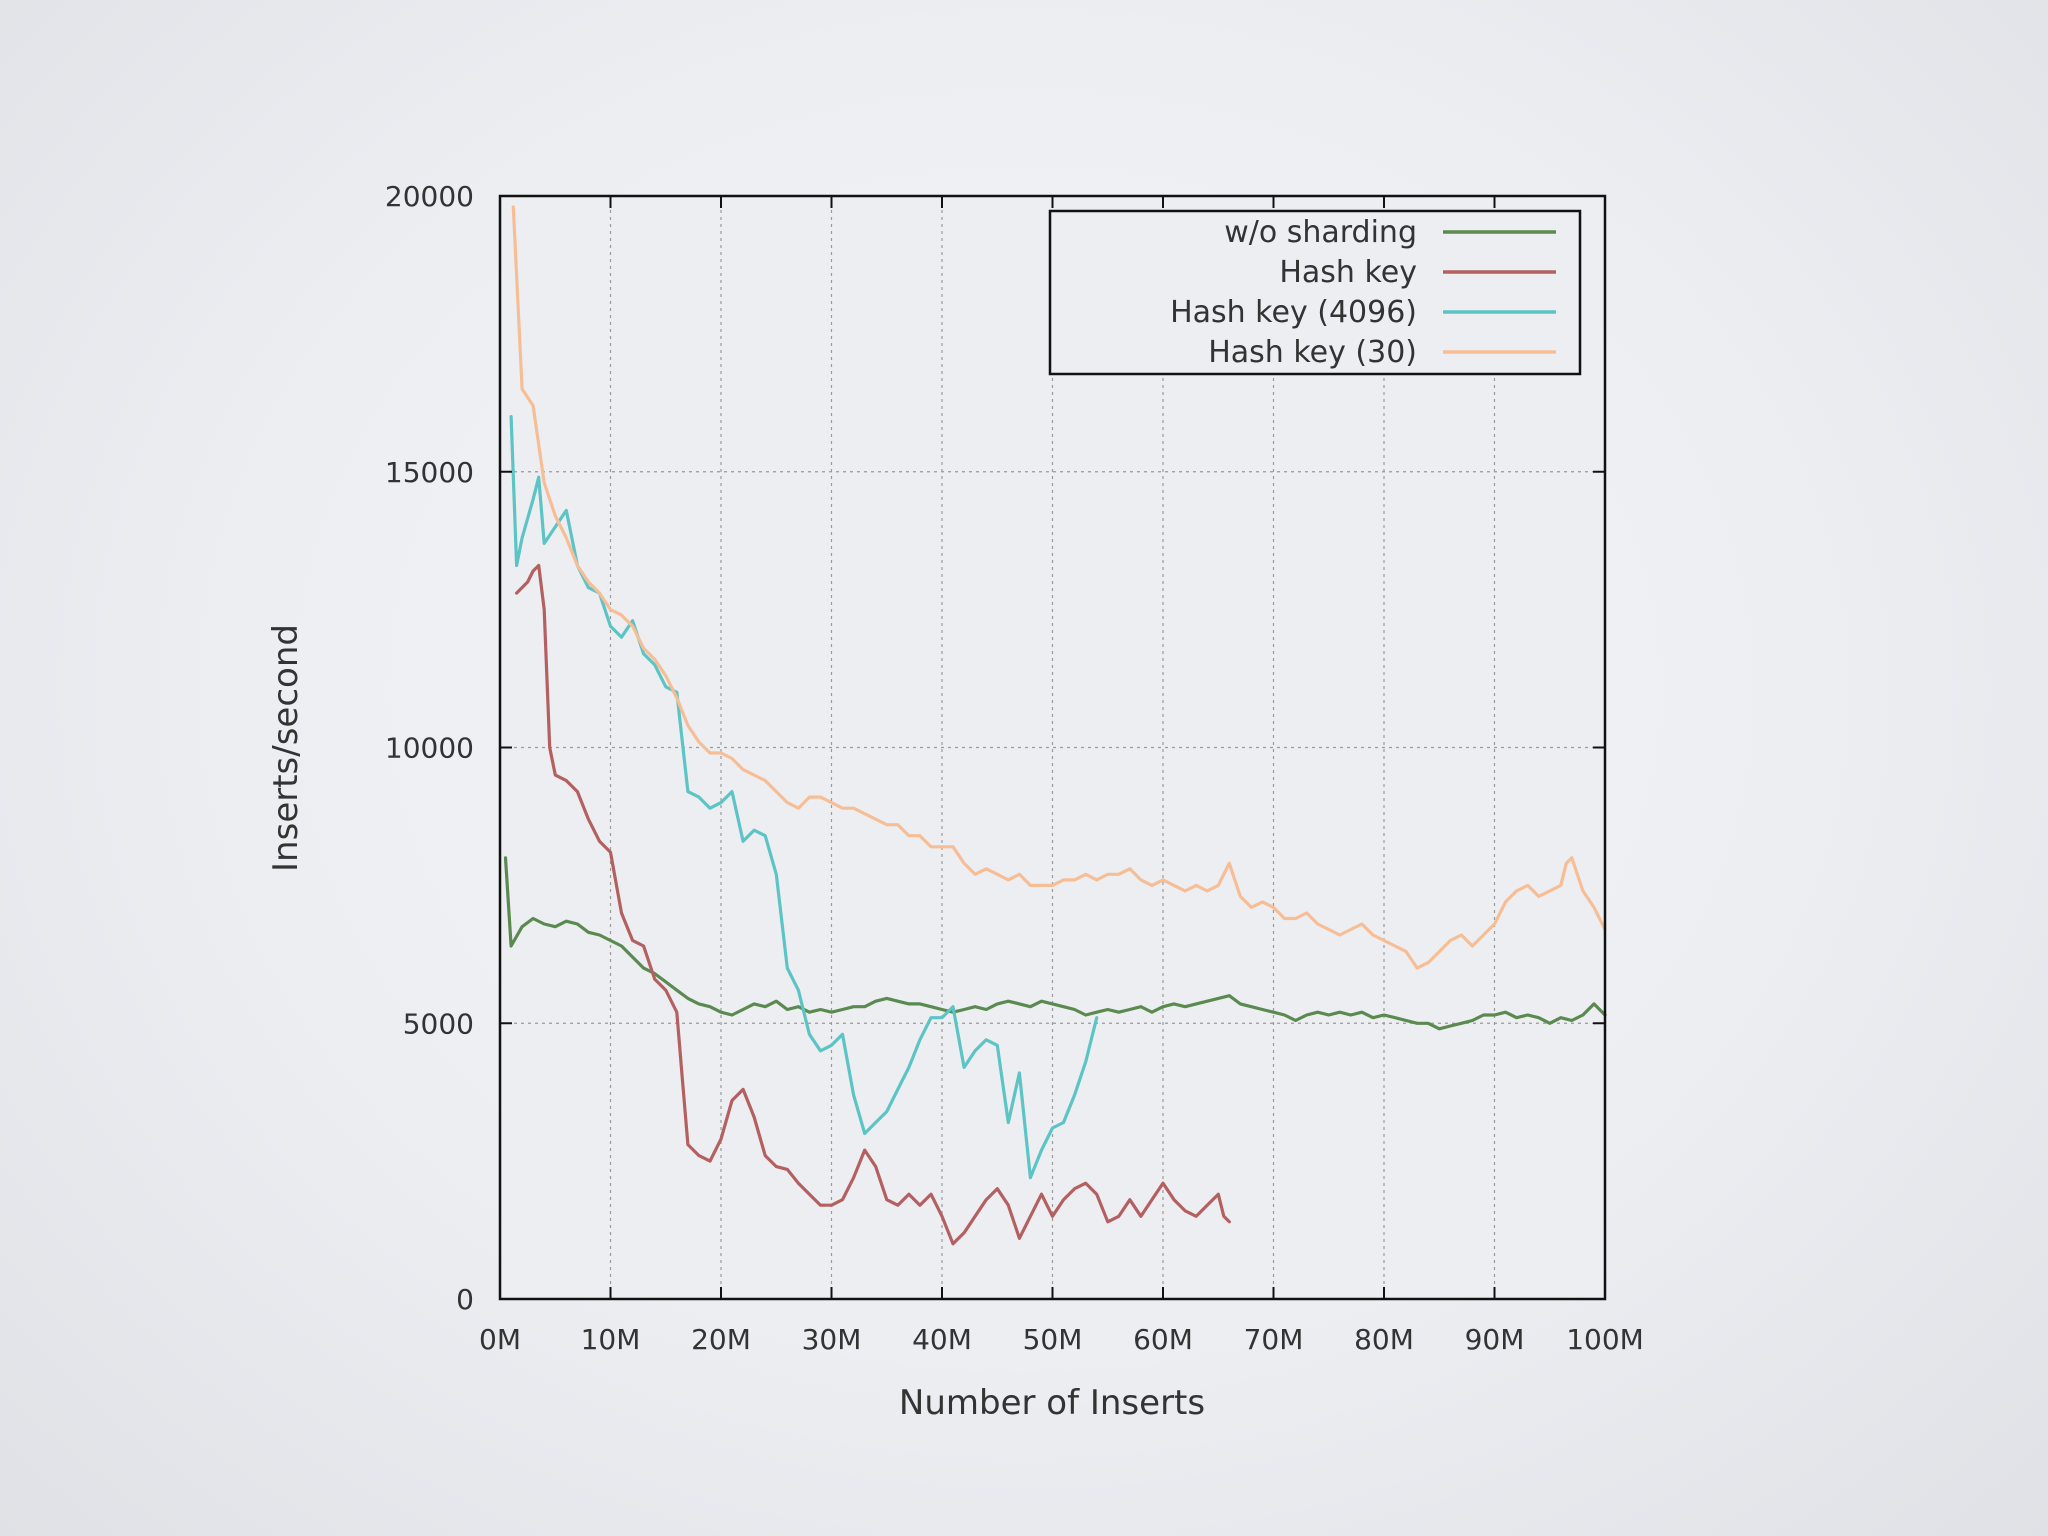 The width and height of the screenshot is (2048, 1536). What do you see at coordinates (1312, 352) in the screenshot?
I see `legend-label: Hash key (30)` at bounding box center [1312, 352].